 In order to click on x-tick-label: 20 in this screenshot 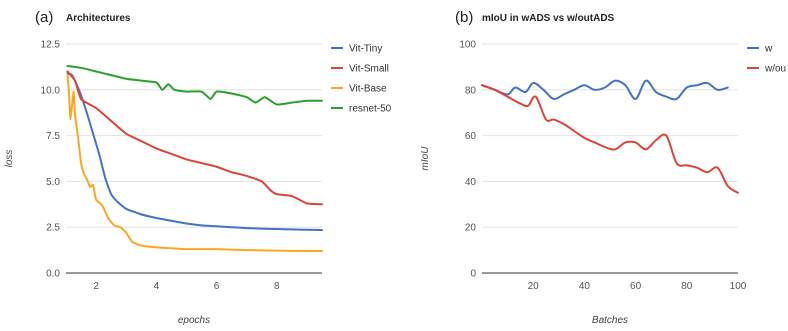, I will do `click(534, 286)`.